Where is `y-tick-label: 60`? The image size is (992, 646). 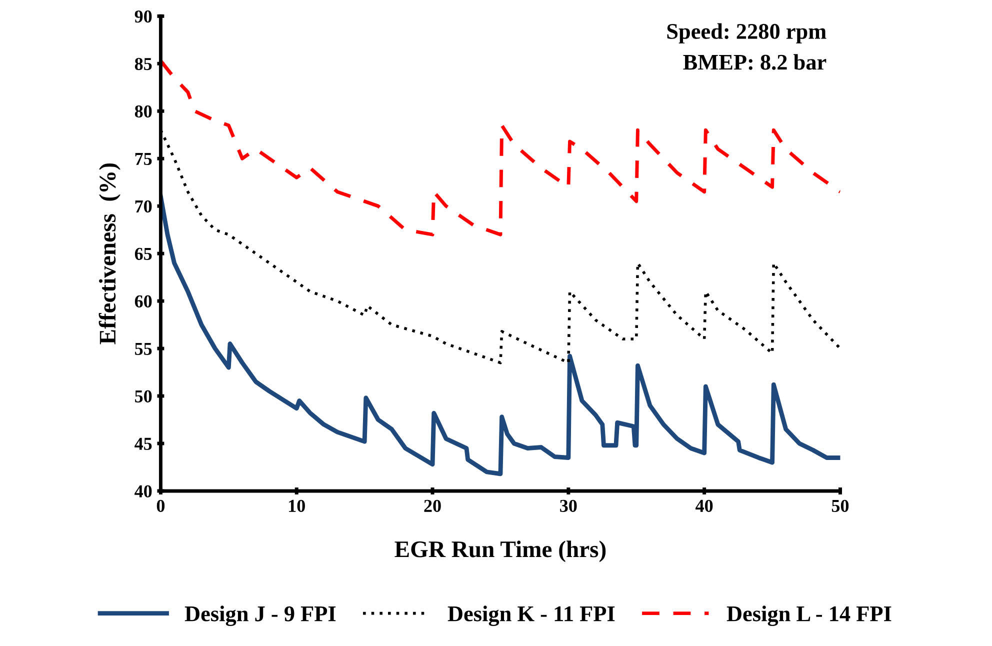
y-tick-label: 60 is located at coordinates (143, 301).